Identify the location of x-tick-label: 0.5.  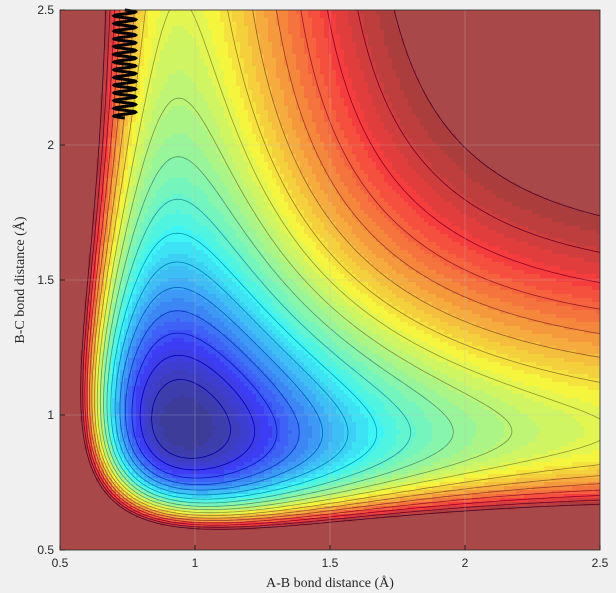
(60, 563).